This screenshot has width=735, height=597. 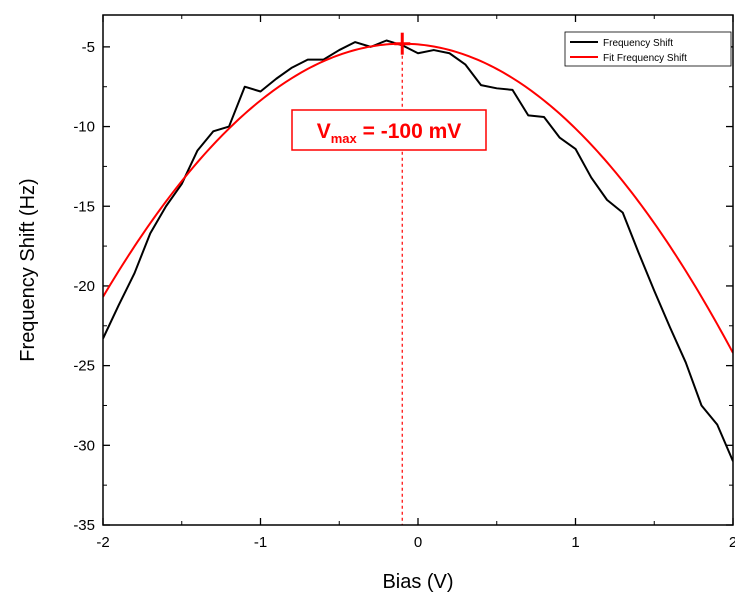 What do you see at coordinates (84, 525) in the screenshot?
I see `y-tick-label: -35` at bounding box center [84, 525].